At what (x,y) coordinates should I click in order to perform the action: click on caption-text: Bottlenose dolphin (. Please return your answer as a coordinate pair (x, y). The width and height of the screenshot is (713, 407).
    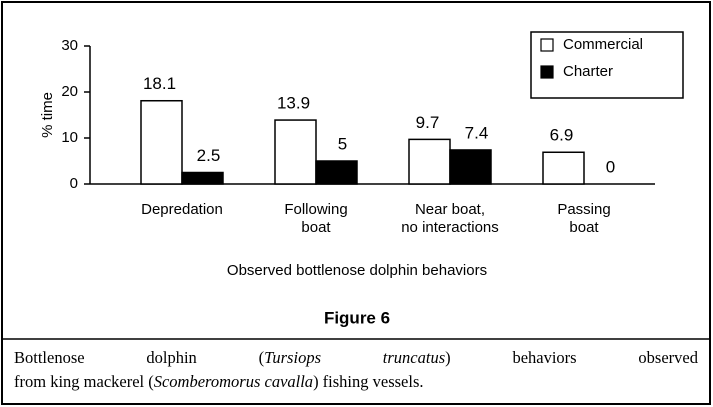
    Looking at the image, I should click on (139, 357).